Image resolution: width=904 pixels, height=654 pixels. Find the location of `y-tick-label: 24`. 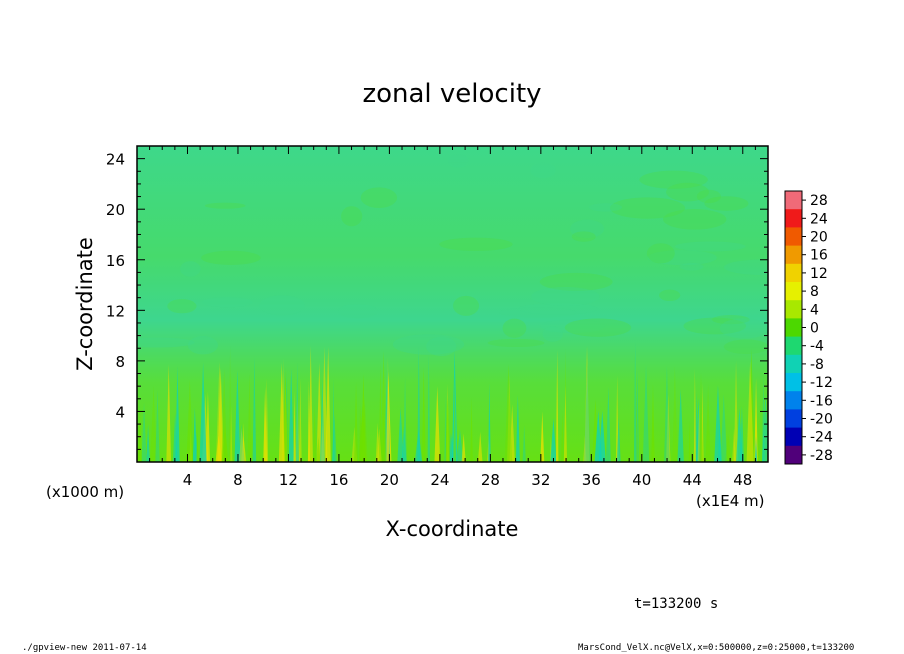

y-tick-label: 24 is located at coordinates (115, 160).